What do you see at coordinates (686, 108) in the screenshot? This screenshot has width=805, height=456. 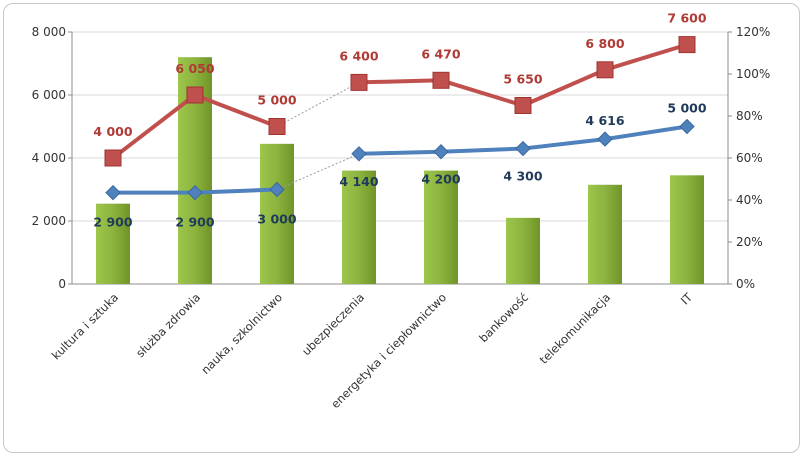 I see `blue-data-label: 5 000` at bounding box center [686, 108].